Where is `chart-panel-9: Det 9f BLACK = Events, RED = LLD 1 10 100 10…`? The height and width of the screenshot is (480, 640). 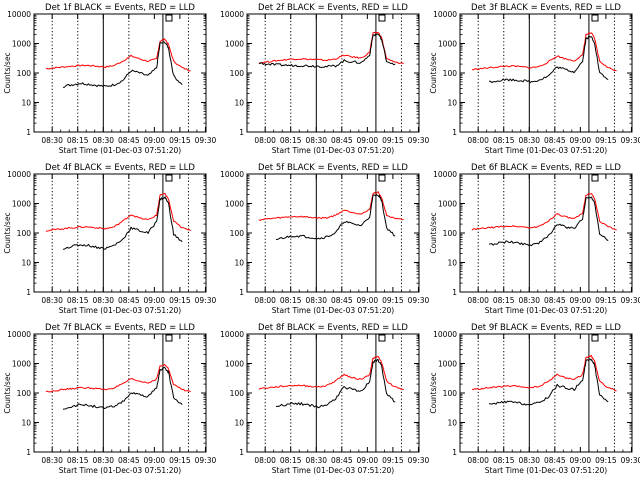 chart-panel-9: Det 9f BLACK = Events, RED = LLD 1 10 100 10… is located at coordinates (534, 399).